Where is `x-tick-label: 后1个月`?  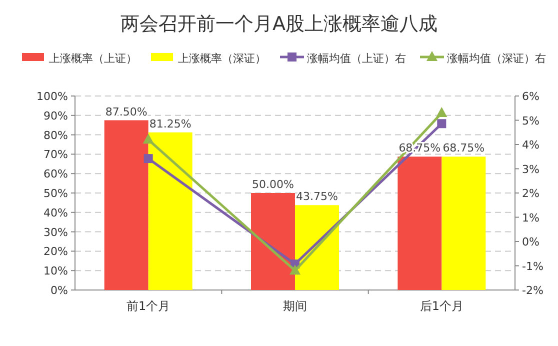
x-tick-label: 后1个月 is located at coordinates (442, 306).